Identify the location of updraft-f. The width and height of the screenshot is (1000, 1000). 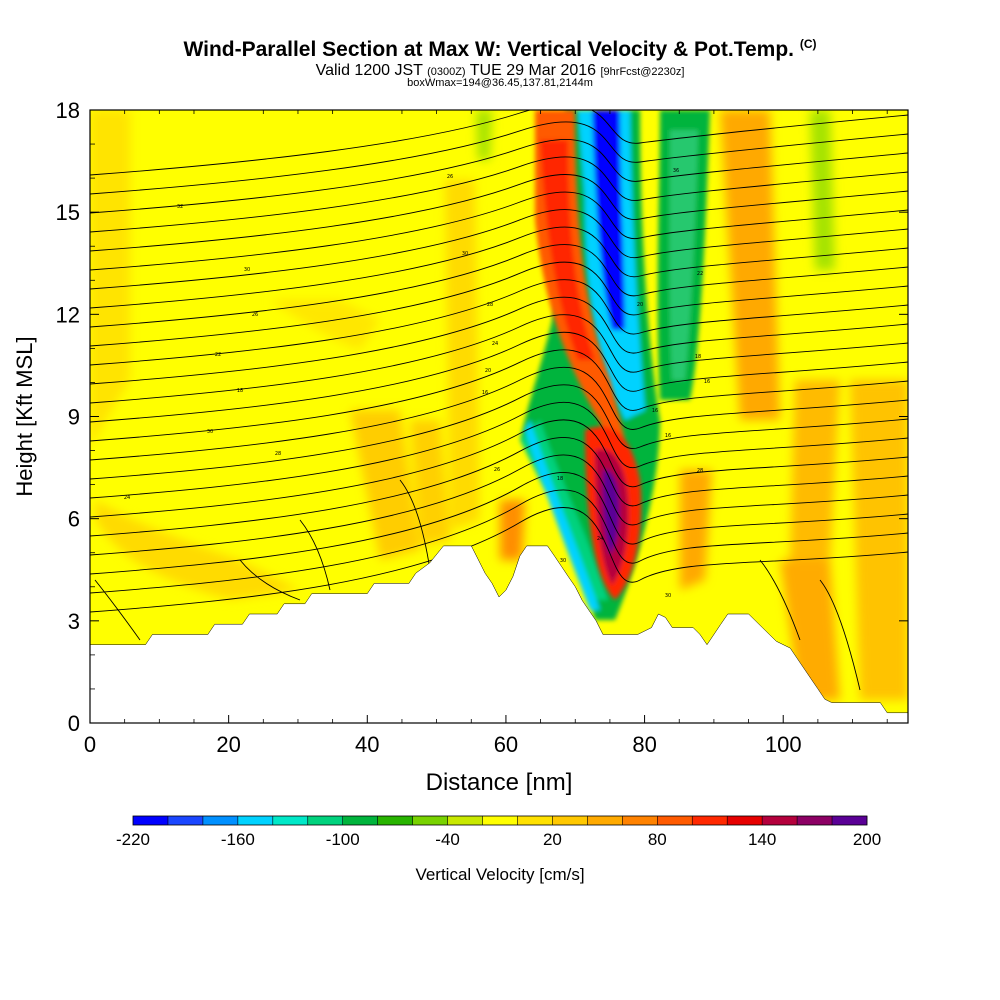
(750, 265).